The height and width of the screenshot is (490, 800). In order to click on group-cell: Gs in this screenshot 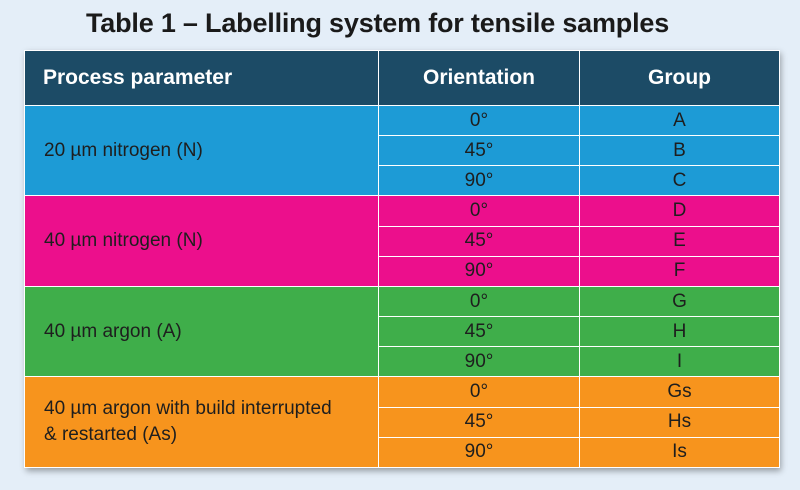, I will do `click(679, 392)`.